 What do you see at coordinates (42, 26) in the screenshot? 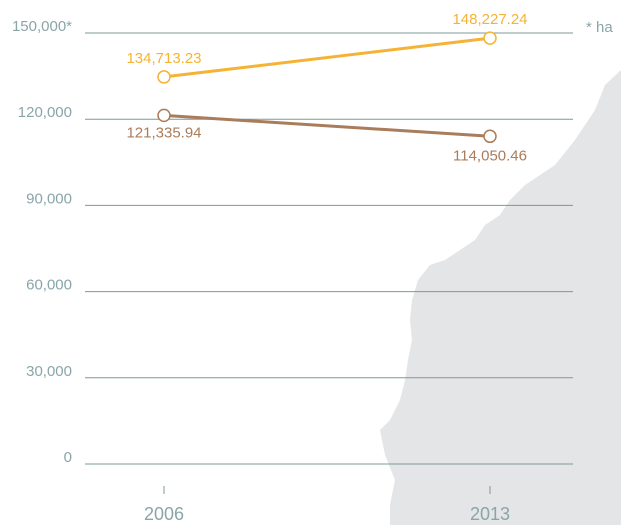
I see `y-tick-label: 150,000*` at bounding box center [42, 26].